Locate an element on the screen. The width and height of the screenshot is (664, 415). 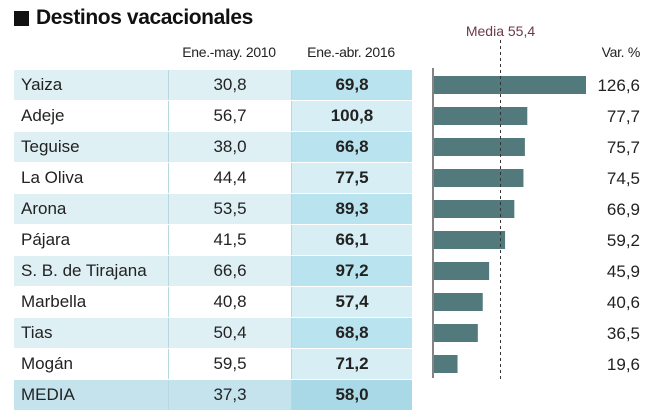
table-row: Mogán 59,5 71,2 is located at coordinates (213, 364).